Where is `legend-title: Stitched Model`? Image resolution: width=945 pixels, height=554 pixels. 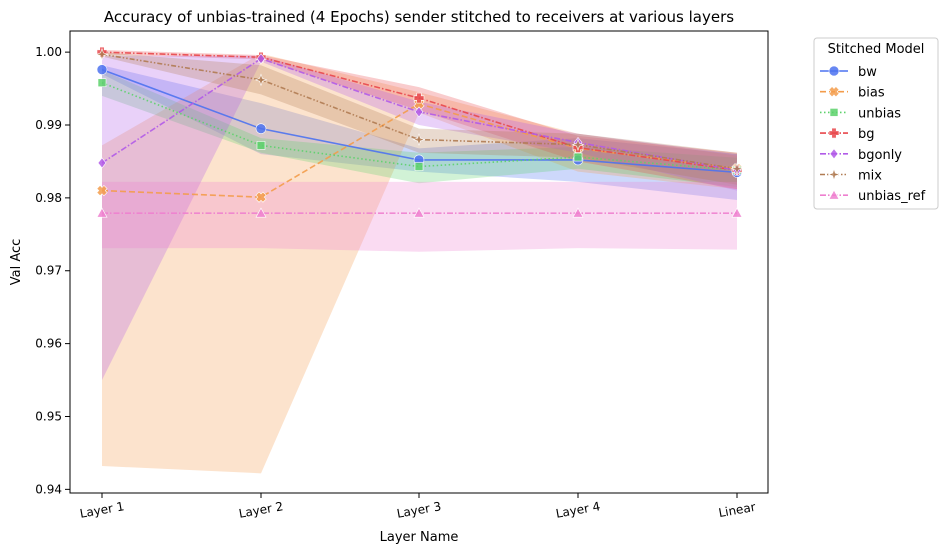
legend-title: Stitched Model is located at coordinates (876, 49).